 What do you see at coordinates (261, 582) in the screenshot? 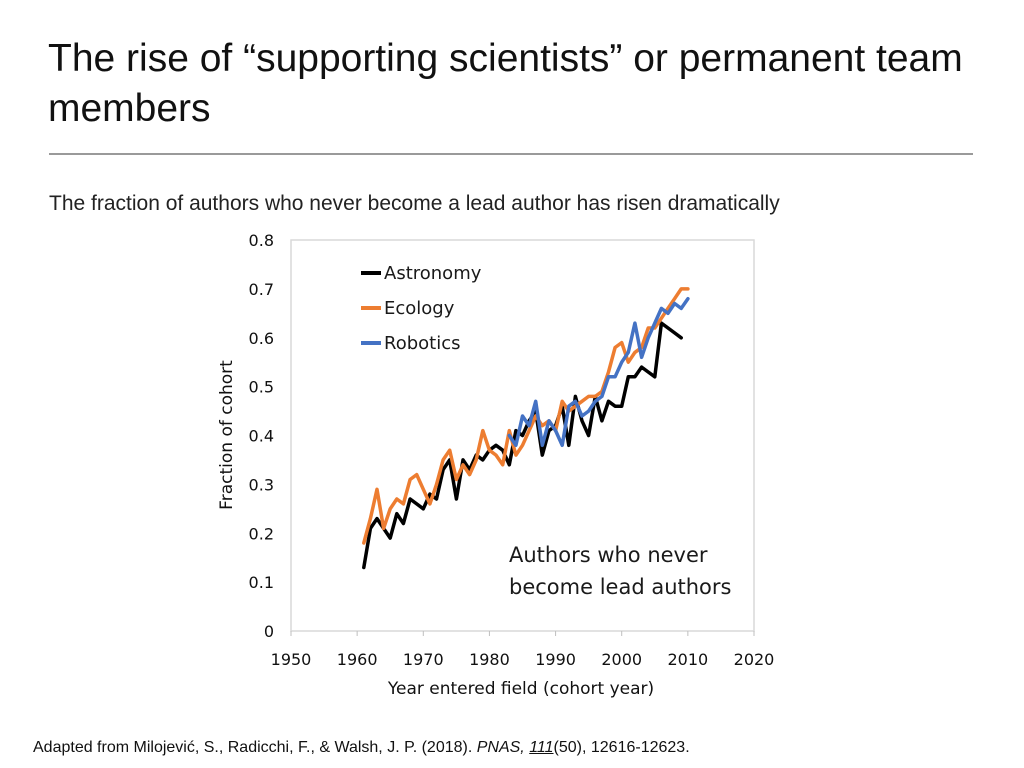
I see `y-tick-label: 0.1` at bounding box center [261, 582].